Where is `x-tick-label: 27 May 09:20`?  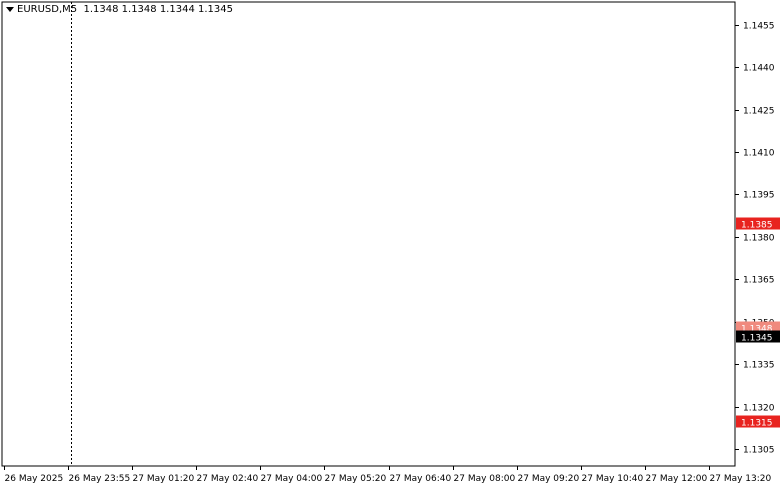
x-tick-label: 27 May 09:20 is located at coordinates (549, 479).